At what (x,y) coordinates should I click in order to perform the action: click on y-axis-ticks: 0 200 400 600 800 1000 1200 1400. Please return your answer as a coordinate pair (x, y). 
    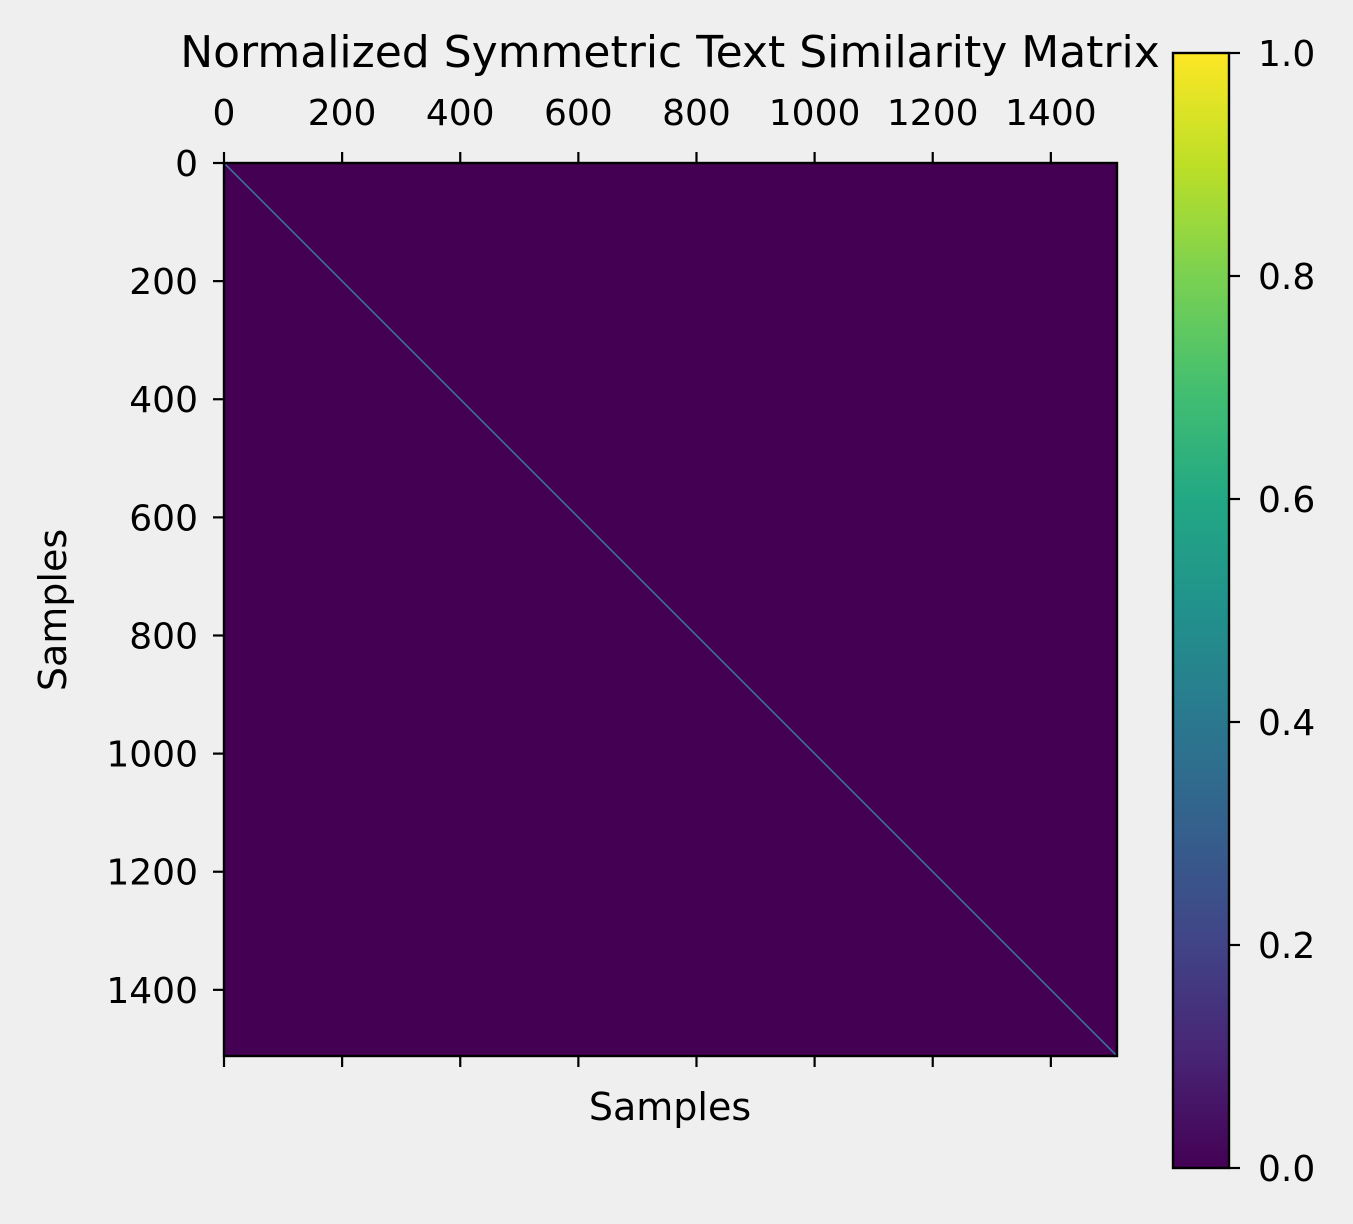
    Looking at the image, I should click on (165, 578).